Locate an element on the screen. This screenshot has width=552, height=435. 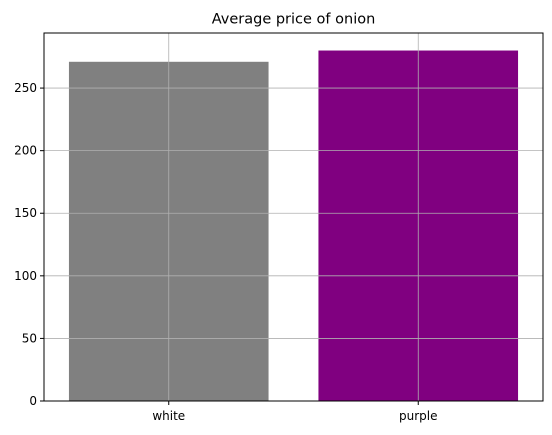
y-tick-label-50: 50 is located at coordinates (29, 338).